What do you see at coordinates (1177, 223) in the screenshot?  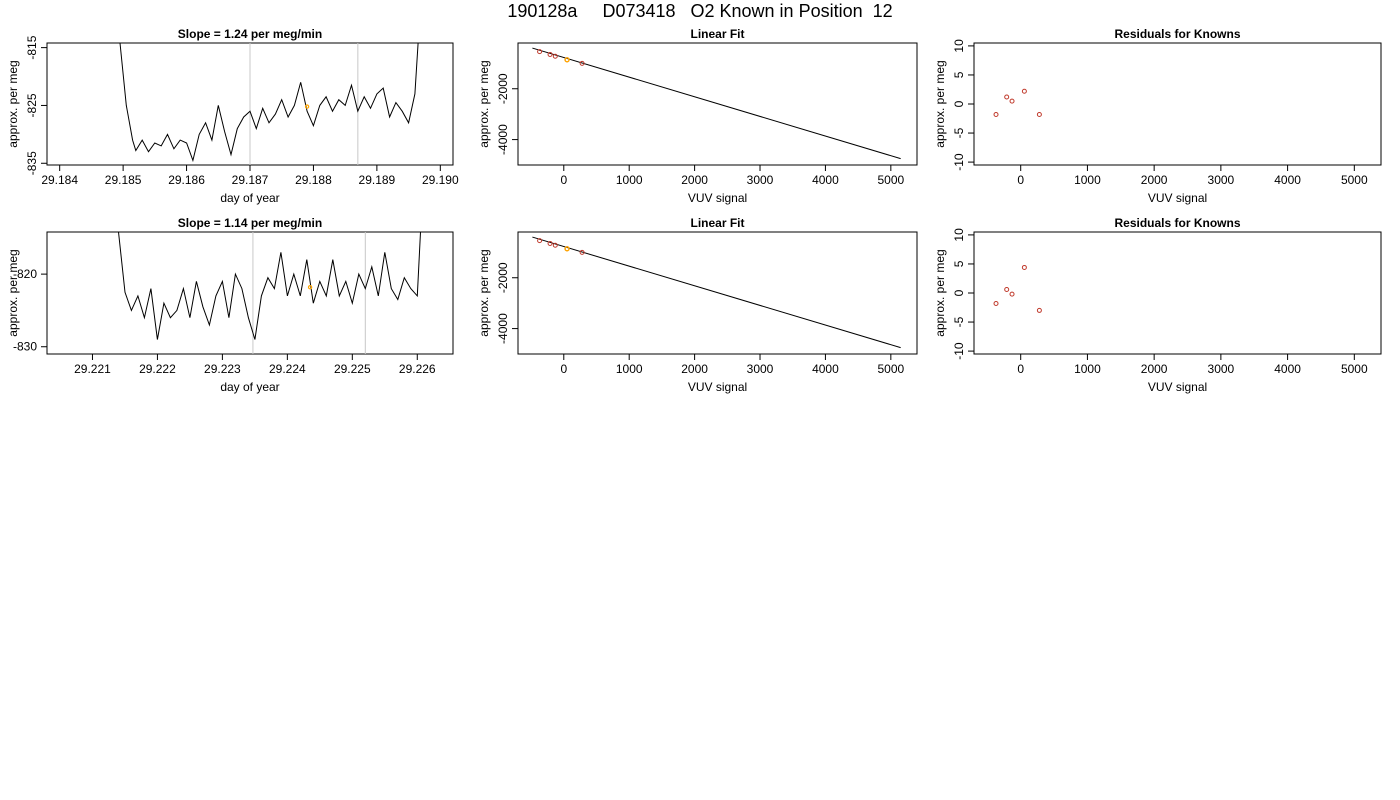 I see `chart-title: Residuals for Knowns` at bounding box center [1177, 223].